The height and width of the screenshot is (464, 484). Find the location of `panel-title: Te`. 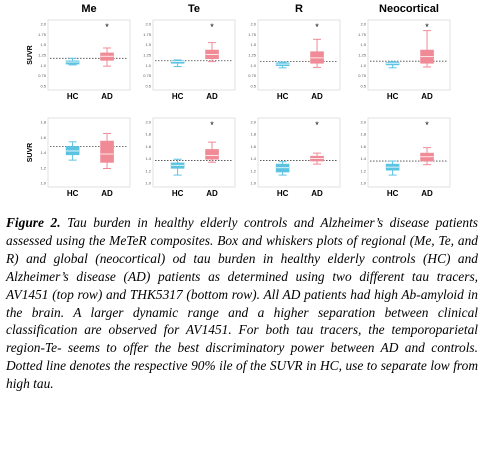

panel-title: Te is located at coordinates (194, 9).